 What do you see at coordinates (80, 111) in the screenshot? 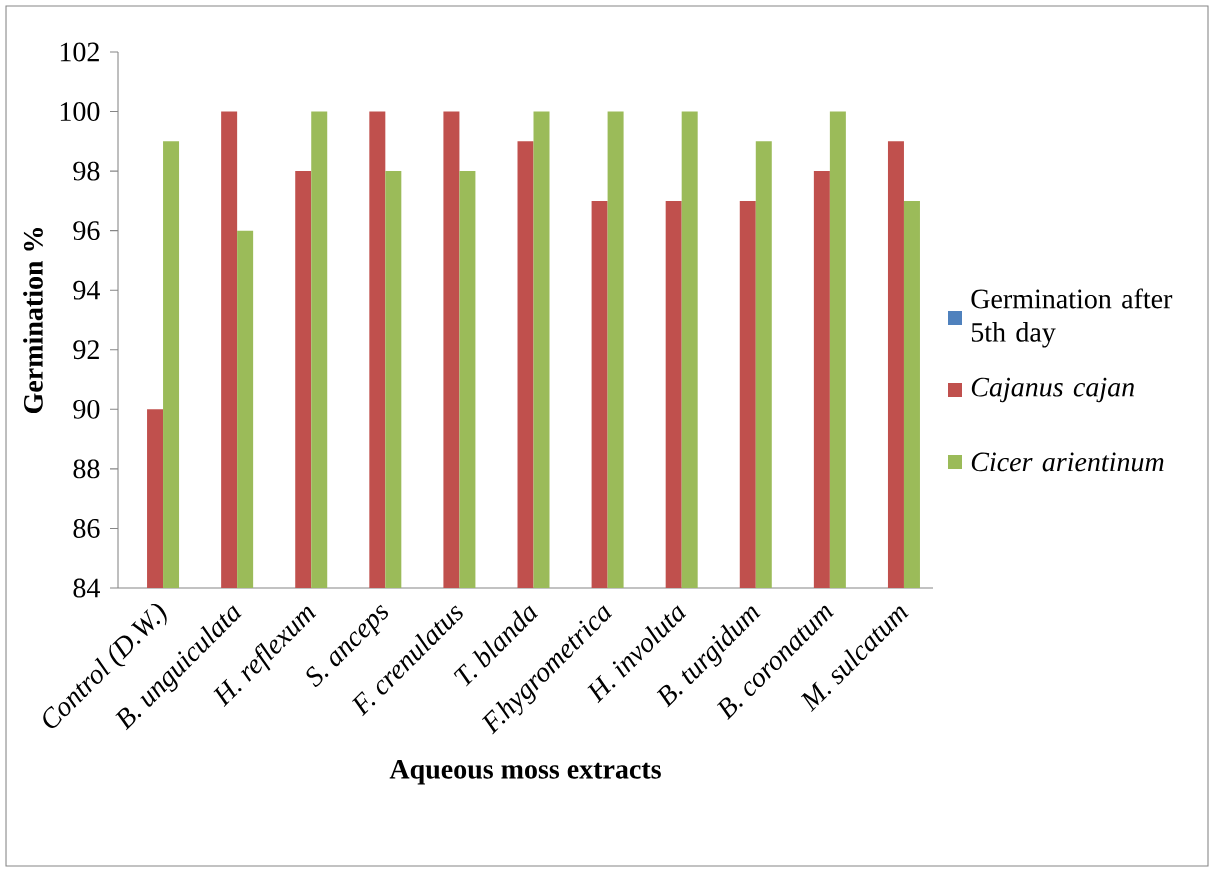
I see `y-tick-label: 100` at bounding box center [80, 111].